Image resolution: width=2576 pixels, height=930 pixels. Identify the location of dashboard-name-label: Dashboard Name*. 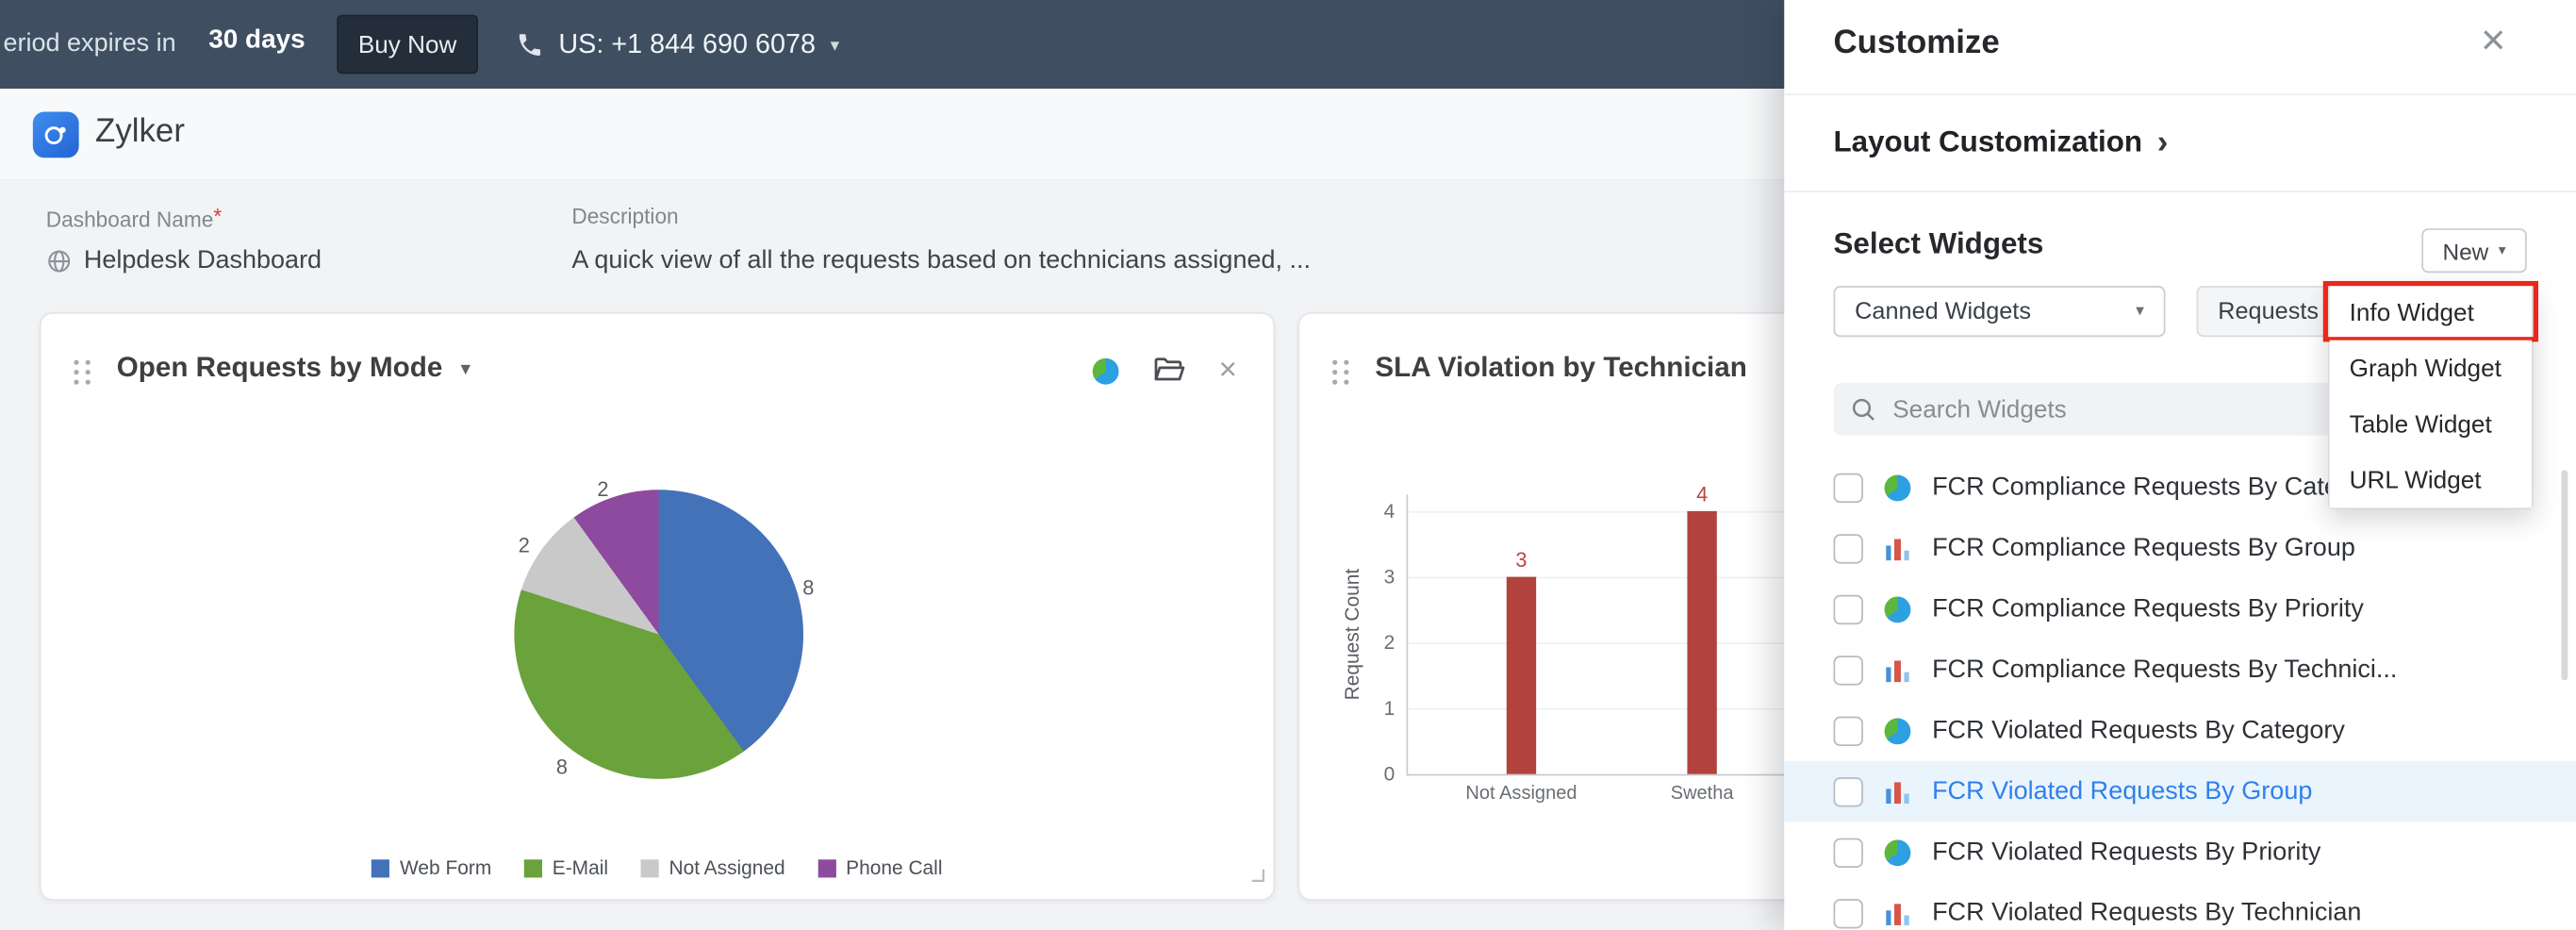
(134, 218).